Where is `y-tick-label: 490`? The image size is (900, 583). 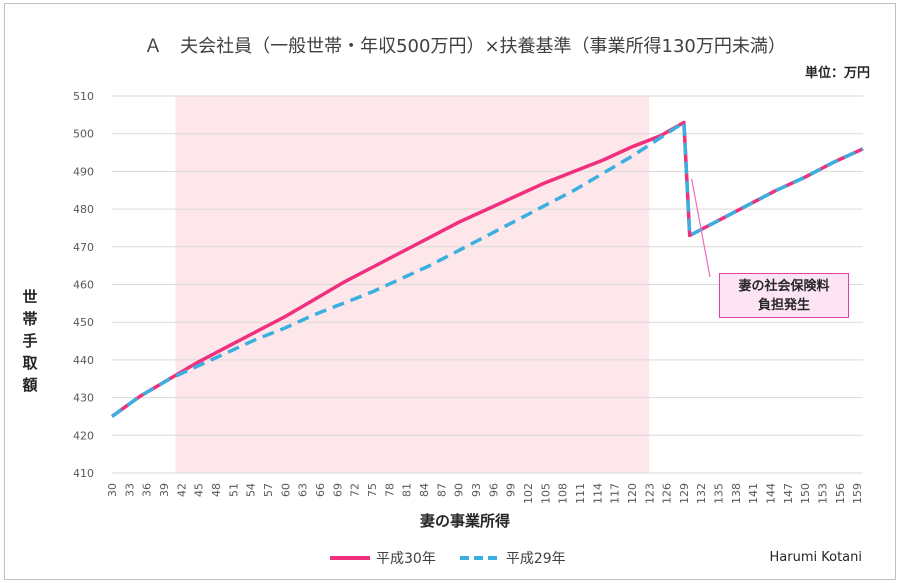
y-tick-label: 490 is located at coordinates (83, 171).